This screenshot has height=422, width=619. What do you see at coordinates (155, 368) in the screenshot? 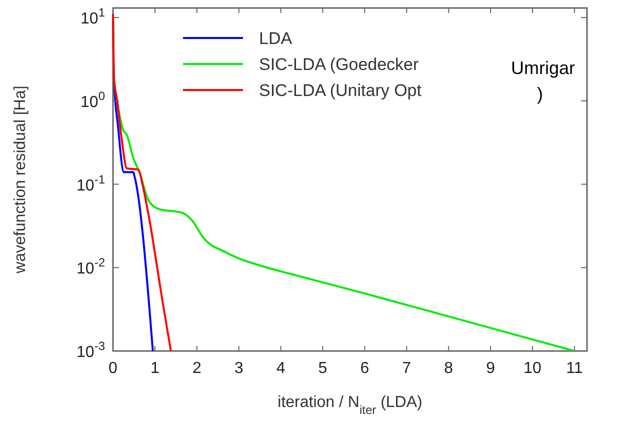
I see `x-tick-label: 1` at bounding box center [155, 368].